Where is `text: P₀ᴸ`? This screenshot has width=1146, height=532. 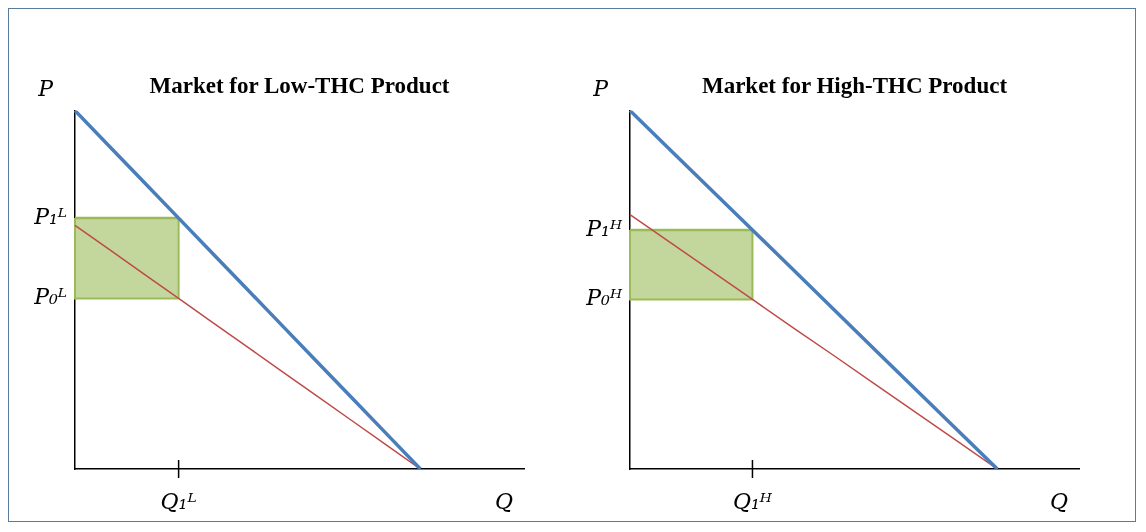 text: P₀ᴸ is located at coordinates (50, 297).